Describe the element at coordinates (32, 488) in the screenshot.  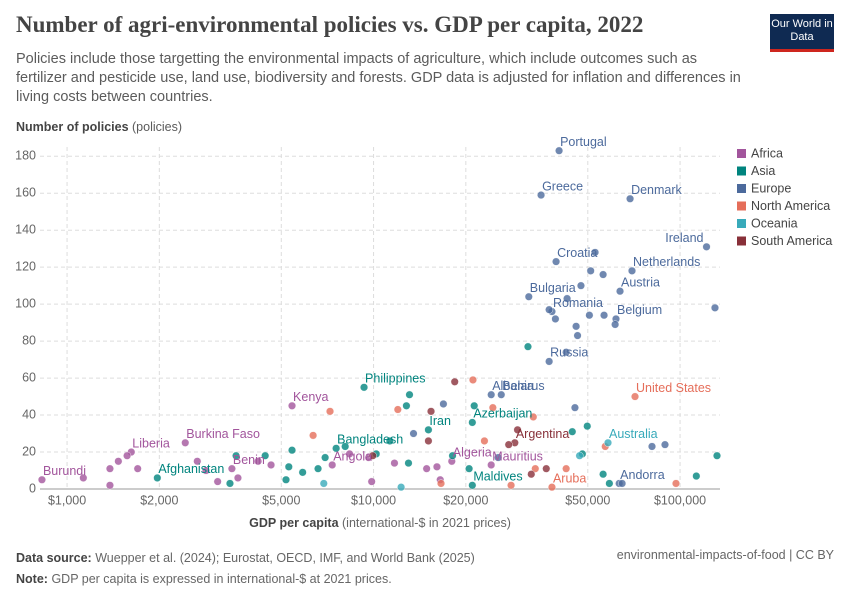
I see `y-tick-label: 0` at that location.